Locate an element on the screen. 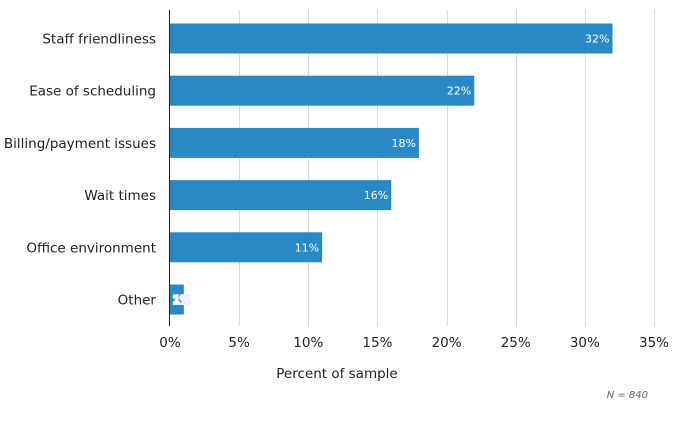  x-tick-label: 10% is located at coordinates (308, 343).